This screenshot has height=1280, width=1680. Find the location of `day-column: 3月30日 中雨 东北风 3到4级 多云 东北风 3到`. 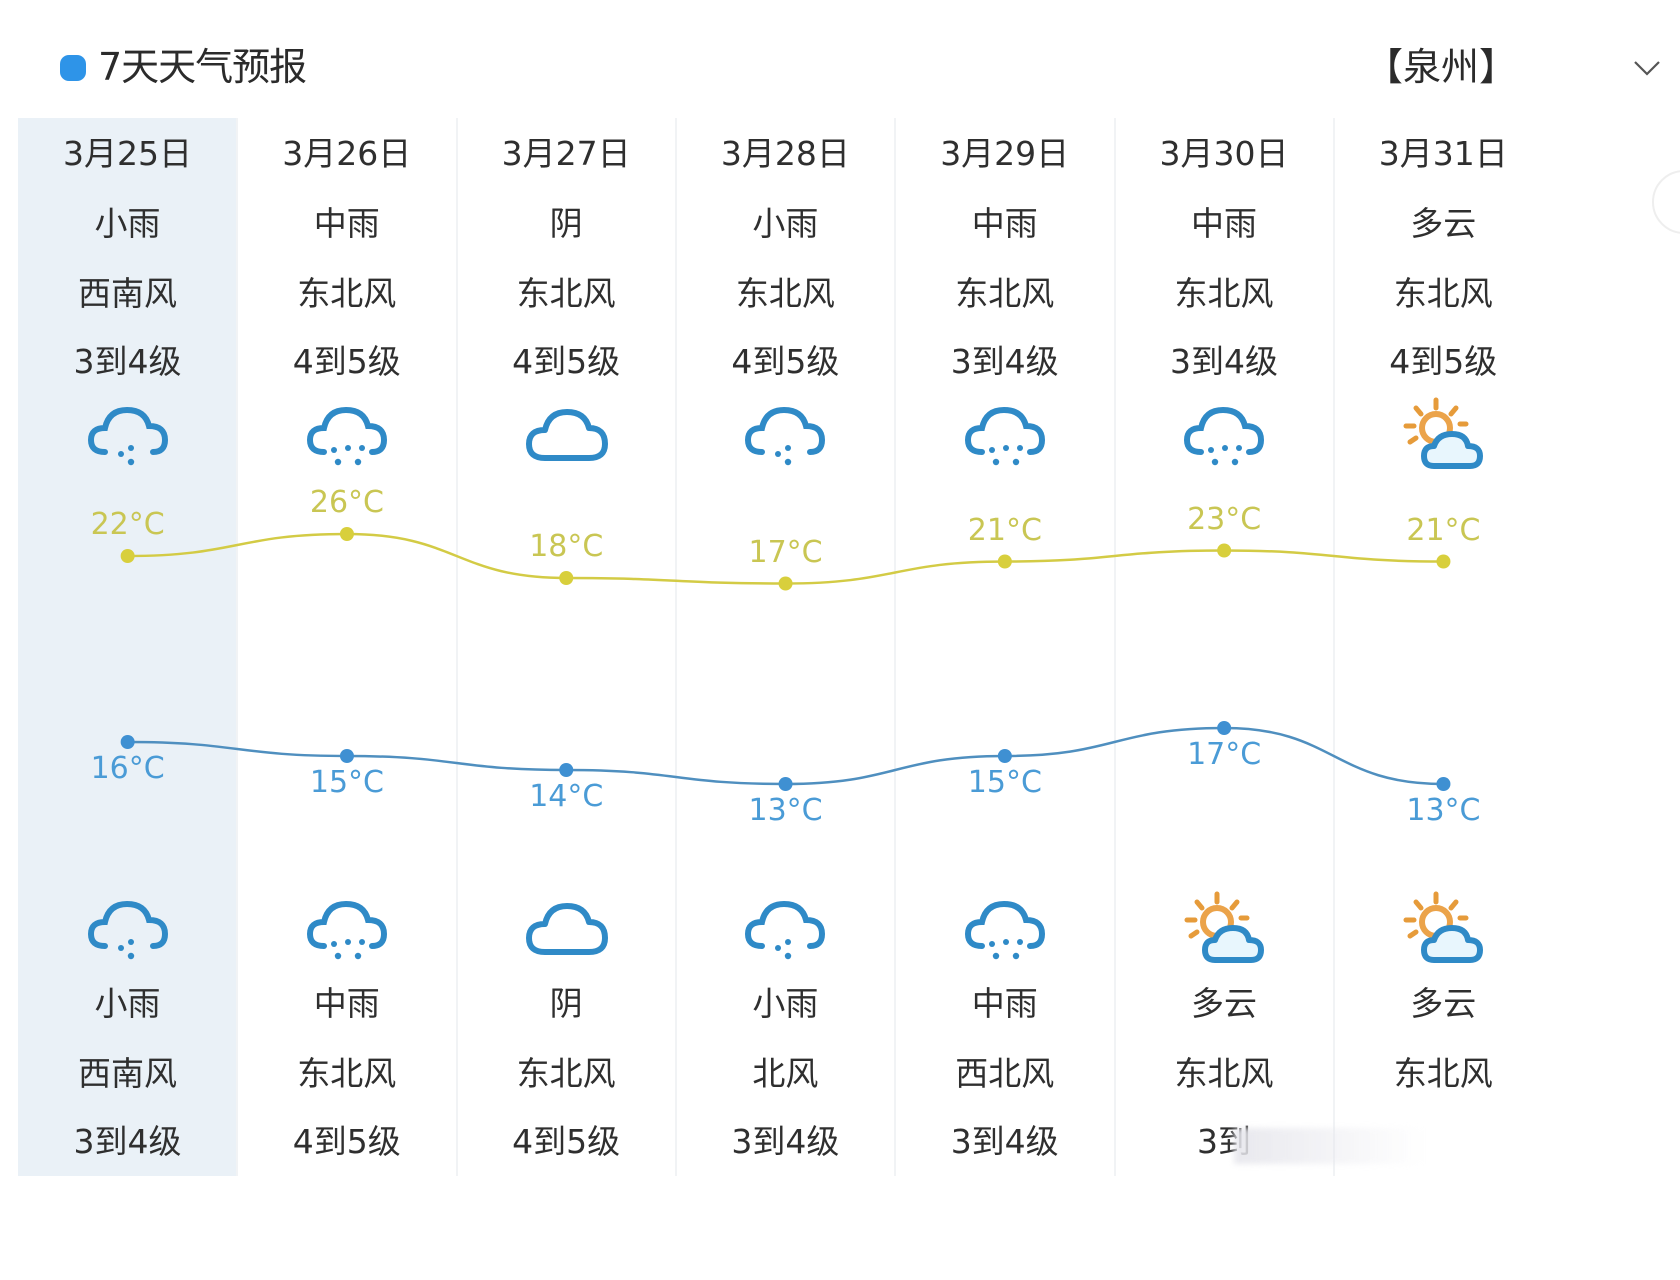

day-column: 3月30日 中雨 东北风 3到4级 多云 东北风 3到 is located at coordinates (1224, 647).